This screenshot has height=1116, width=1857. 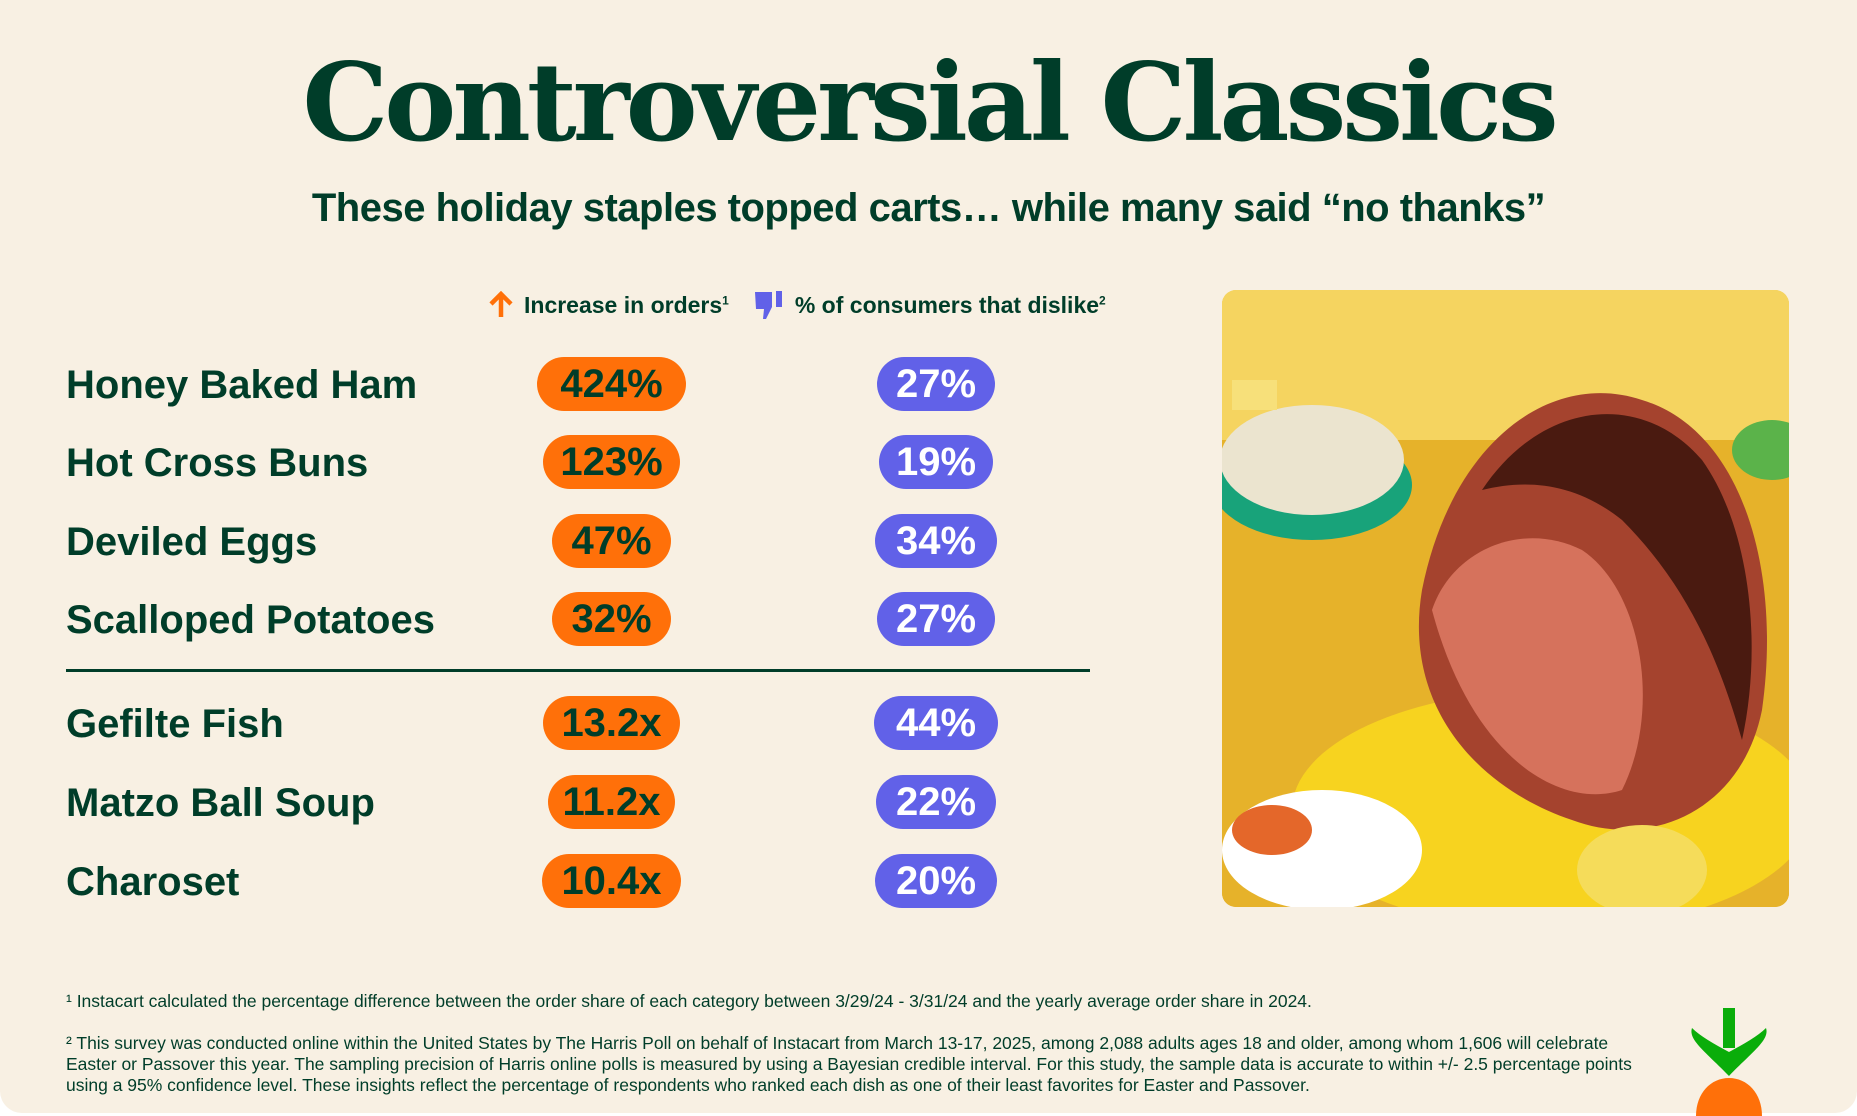 What do you see at coordinates (611, 384) in the screenshot?
I see `orders-badge: 424%` at bounding box center [611, 384].